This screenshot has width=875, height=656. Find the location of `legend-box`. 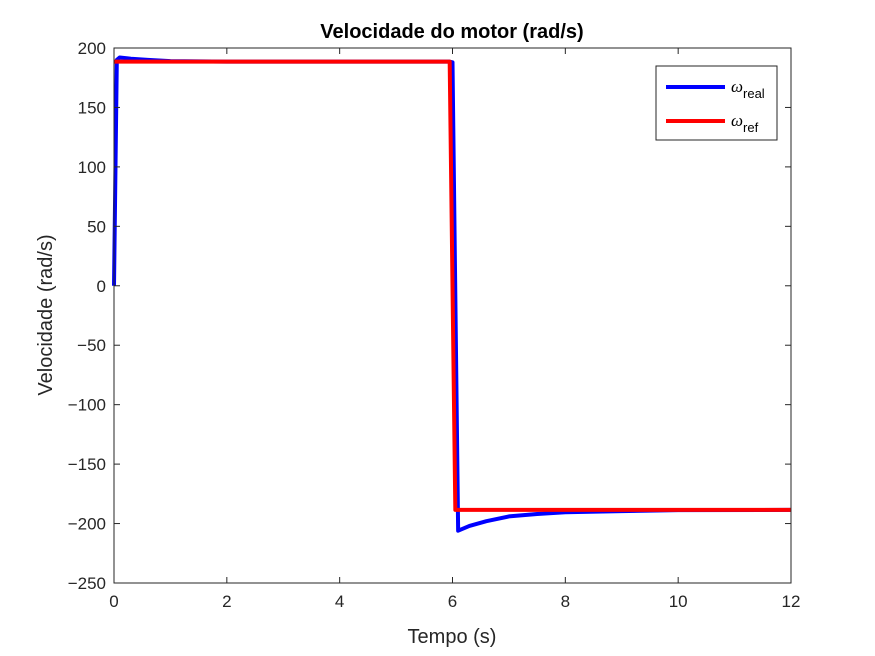

legend-box is located at coordinates (716, 103).